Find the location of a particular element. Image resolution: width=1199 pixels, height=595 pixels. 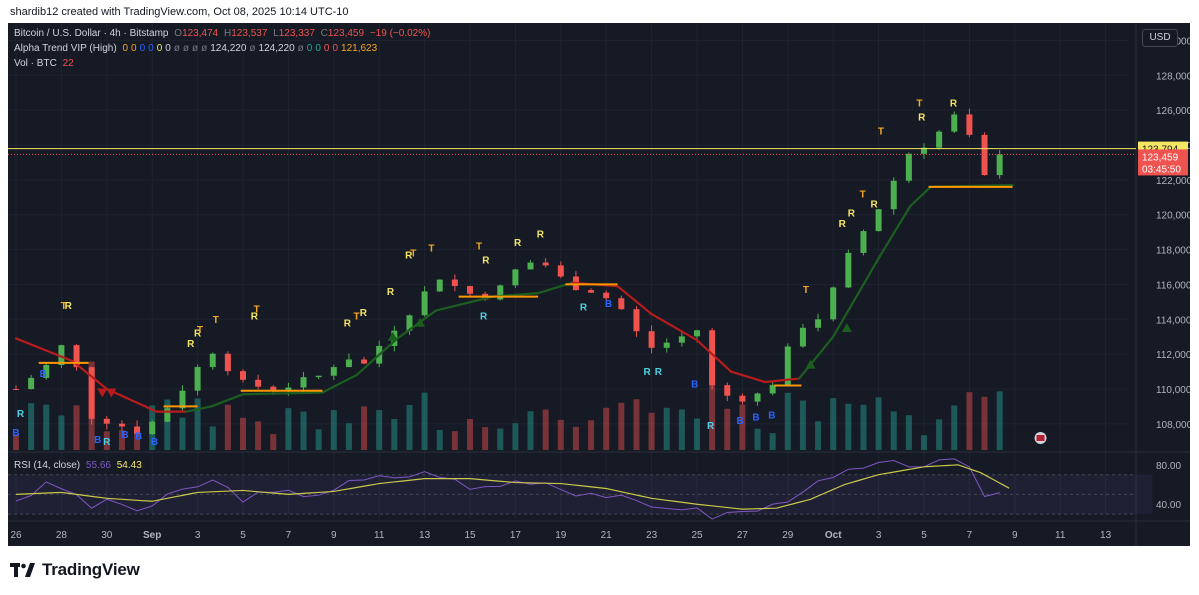

price-tick-label: 128,000 is located at coordinates (1173, 76).